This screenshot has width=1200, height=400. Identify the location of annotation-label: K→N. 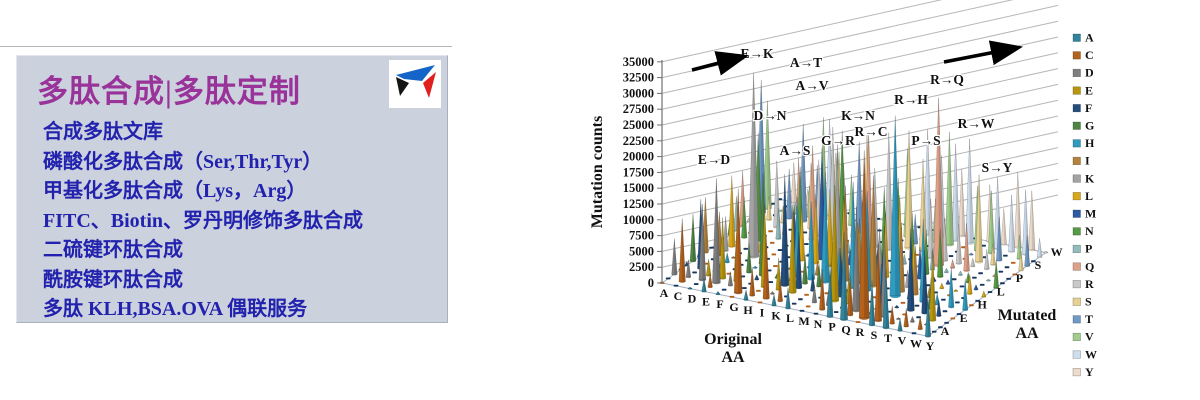
(858, 115).